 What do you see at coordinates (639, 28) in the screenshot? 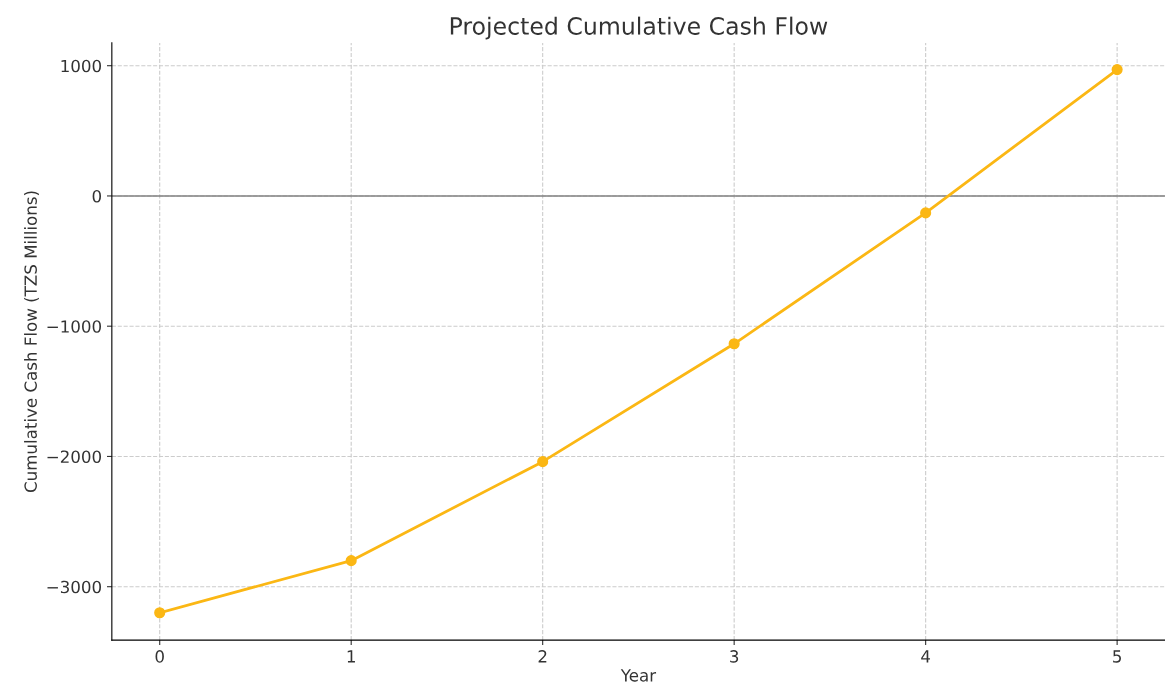
I see `chart-title: Projected Cumulative Cash Flow` at bounding box center [639, 28].